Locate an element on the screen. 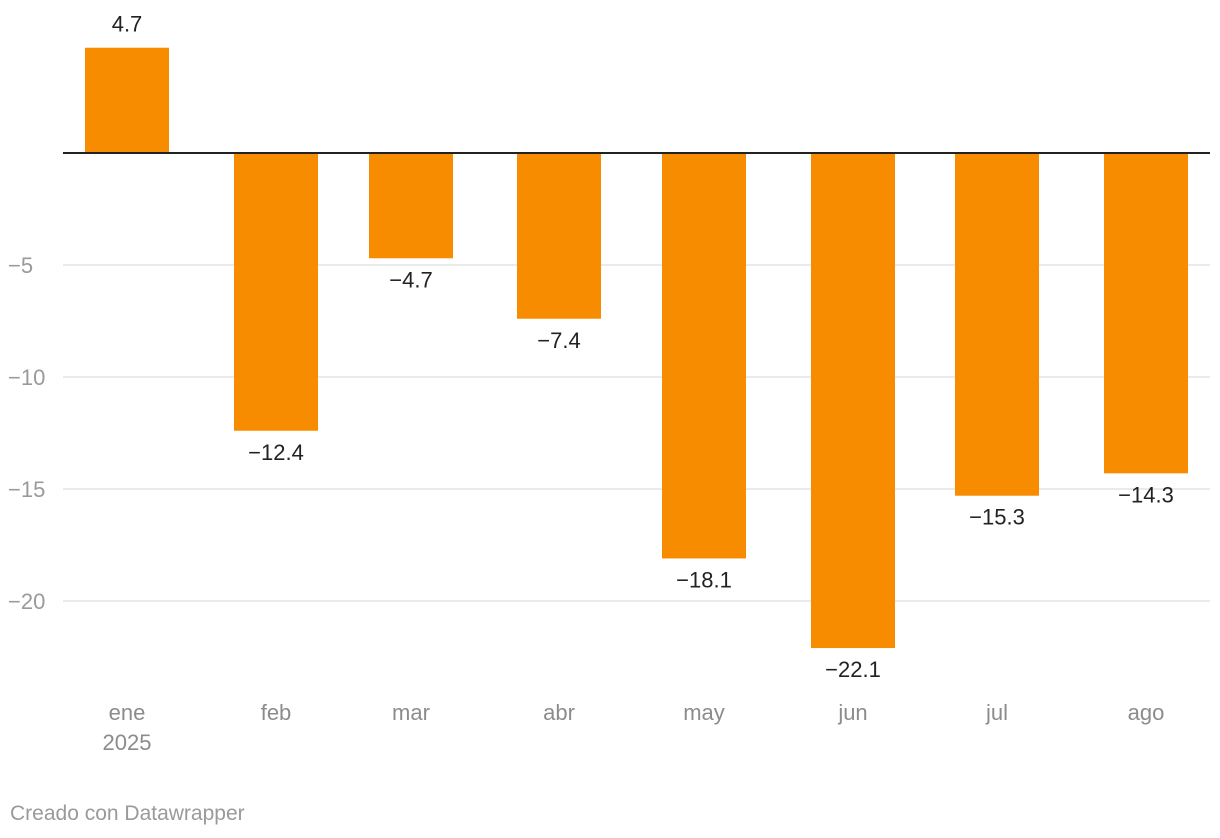 The image size is (1220, 838). bar-jul is located at coordinates (997, 324).